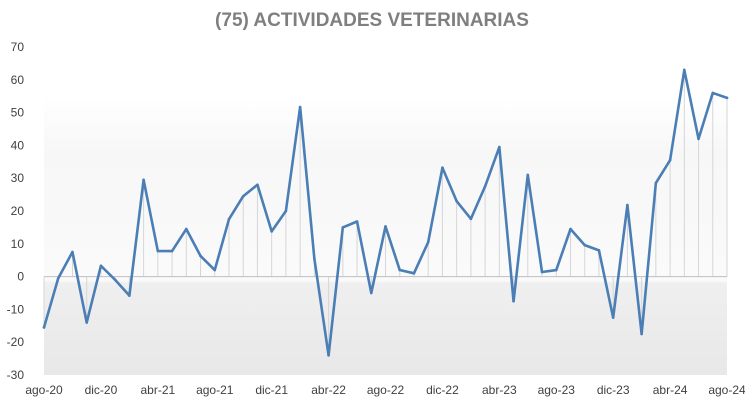 This screenshot has width=745, height=401. I want to click on chart-title: (75) ACTIVIDADES VETERINARIAS, so click(372, 20).